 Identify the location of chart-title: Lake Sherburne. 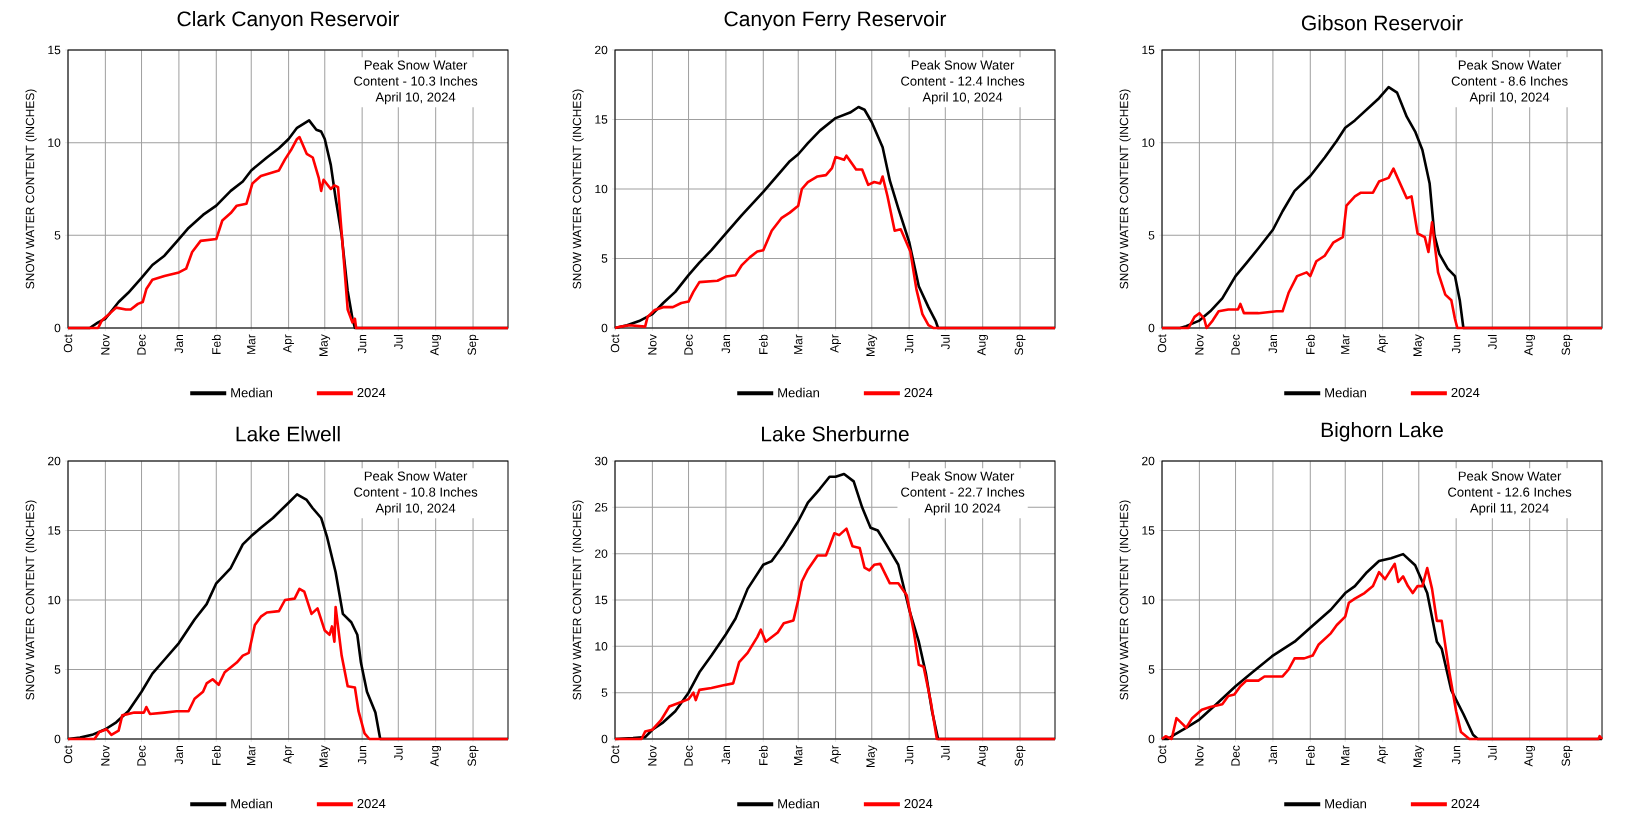
(835, 434).